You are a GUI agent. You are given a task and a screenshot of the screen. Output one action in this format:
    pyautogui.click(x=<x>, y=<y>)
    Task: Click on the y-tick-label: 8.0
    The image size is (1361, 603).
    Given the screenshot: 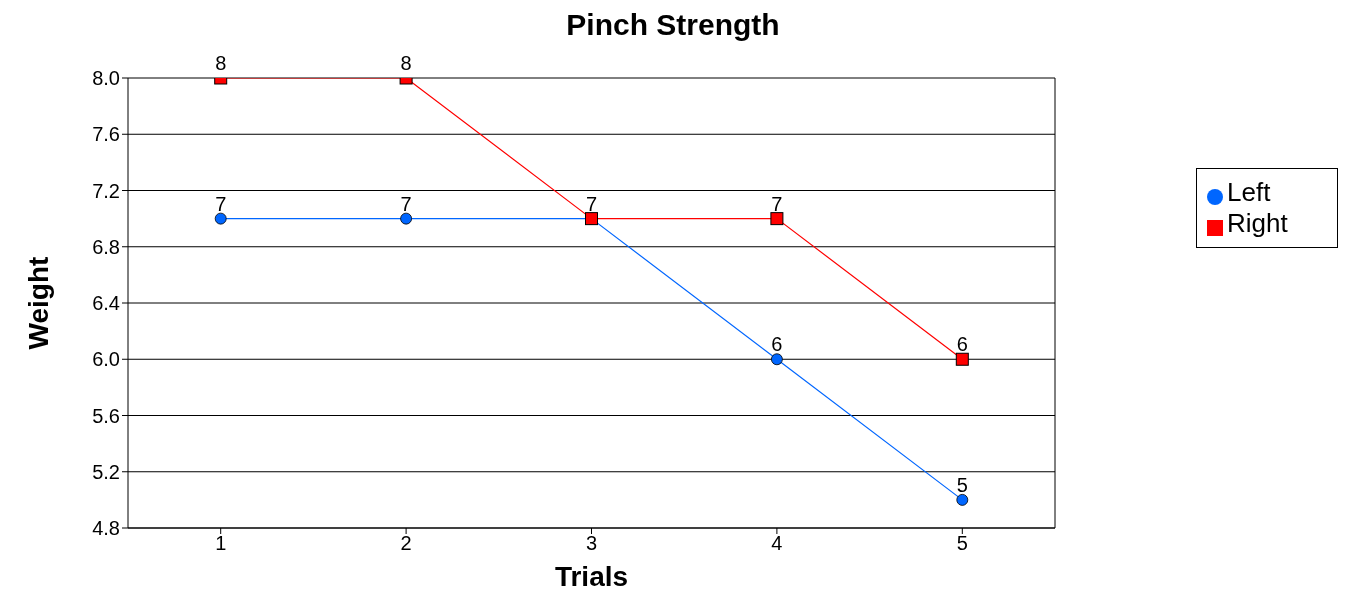 What is the action you would take?
    pyautogui.click(x=106, y=78)
    